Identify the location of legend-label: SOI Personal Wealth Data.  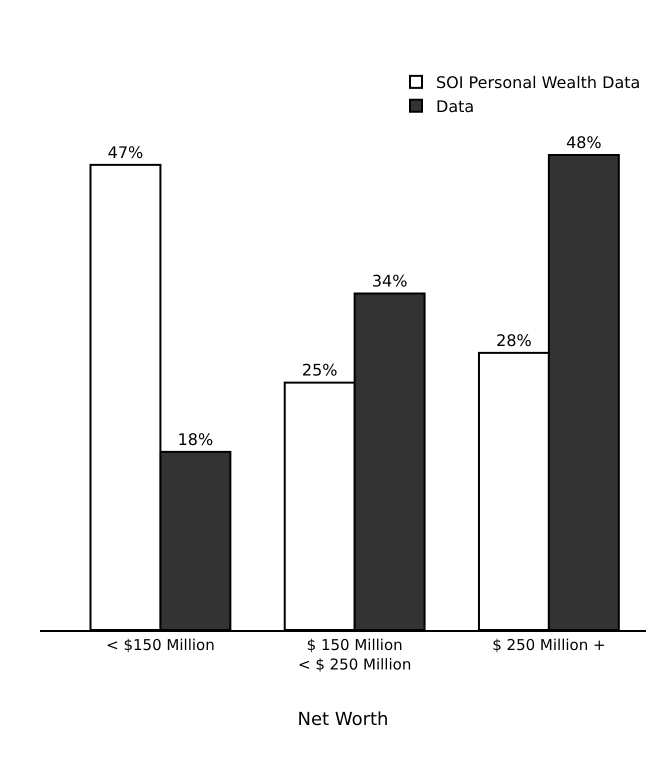
(538, 82).